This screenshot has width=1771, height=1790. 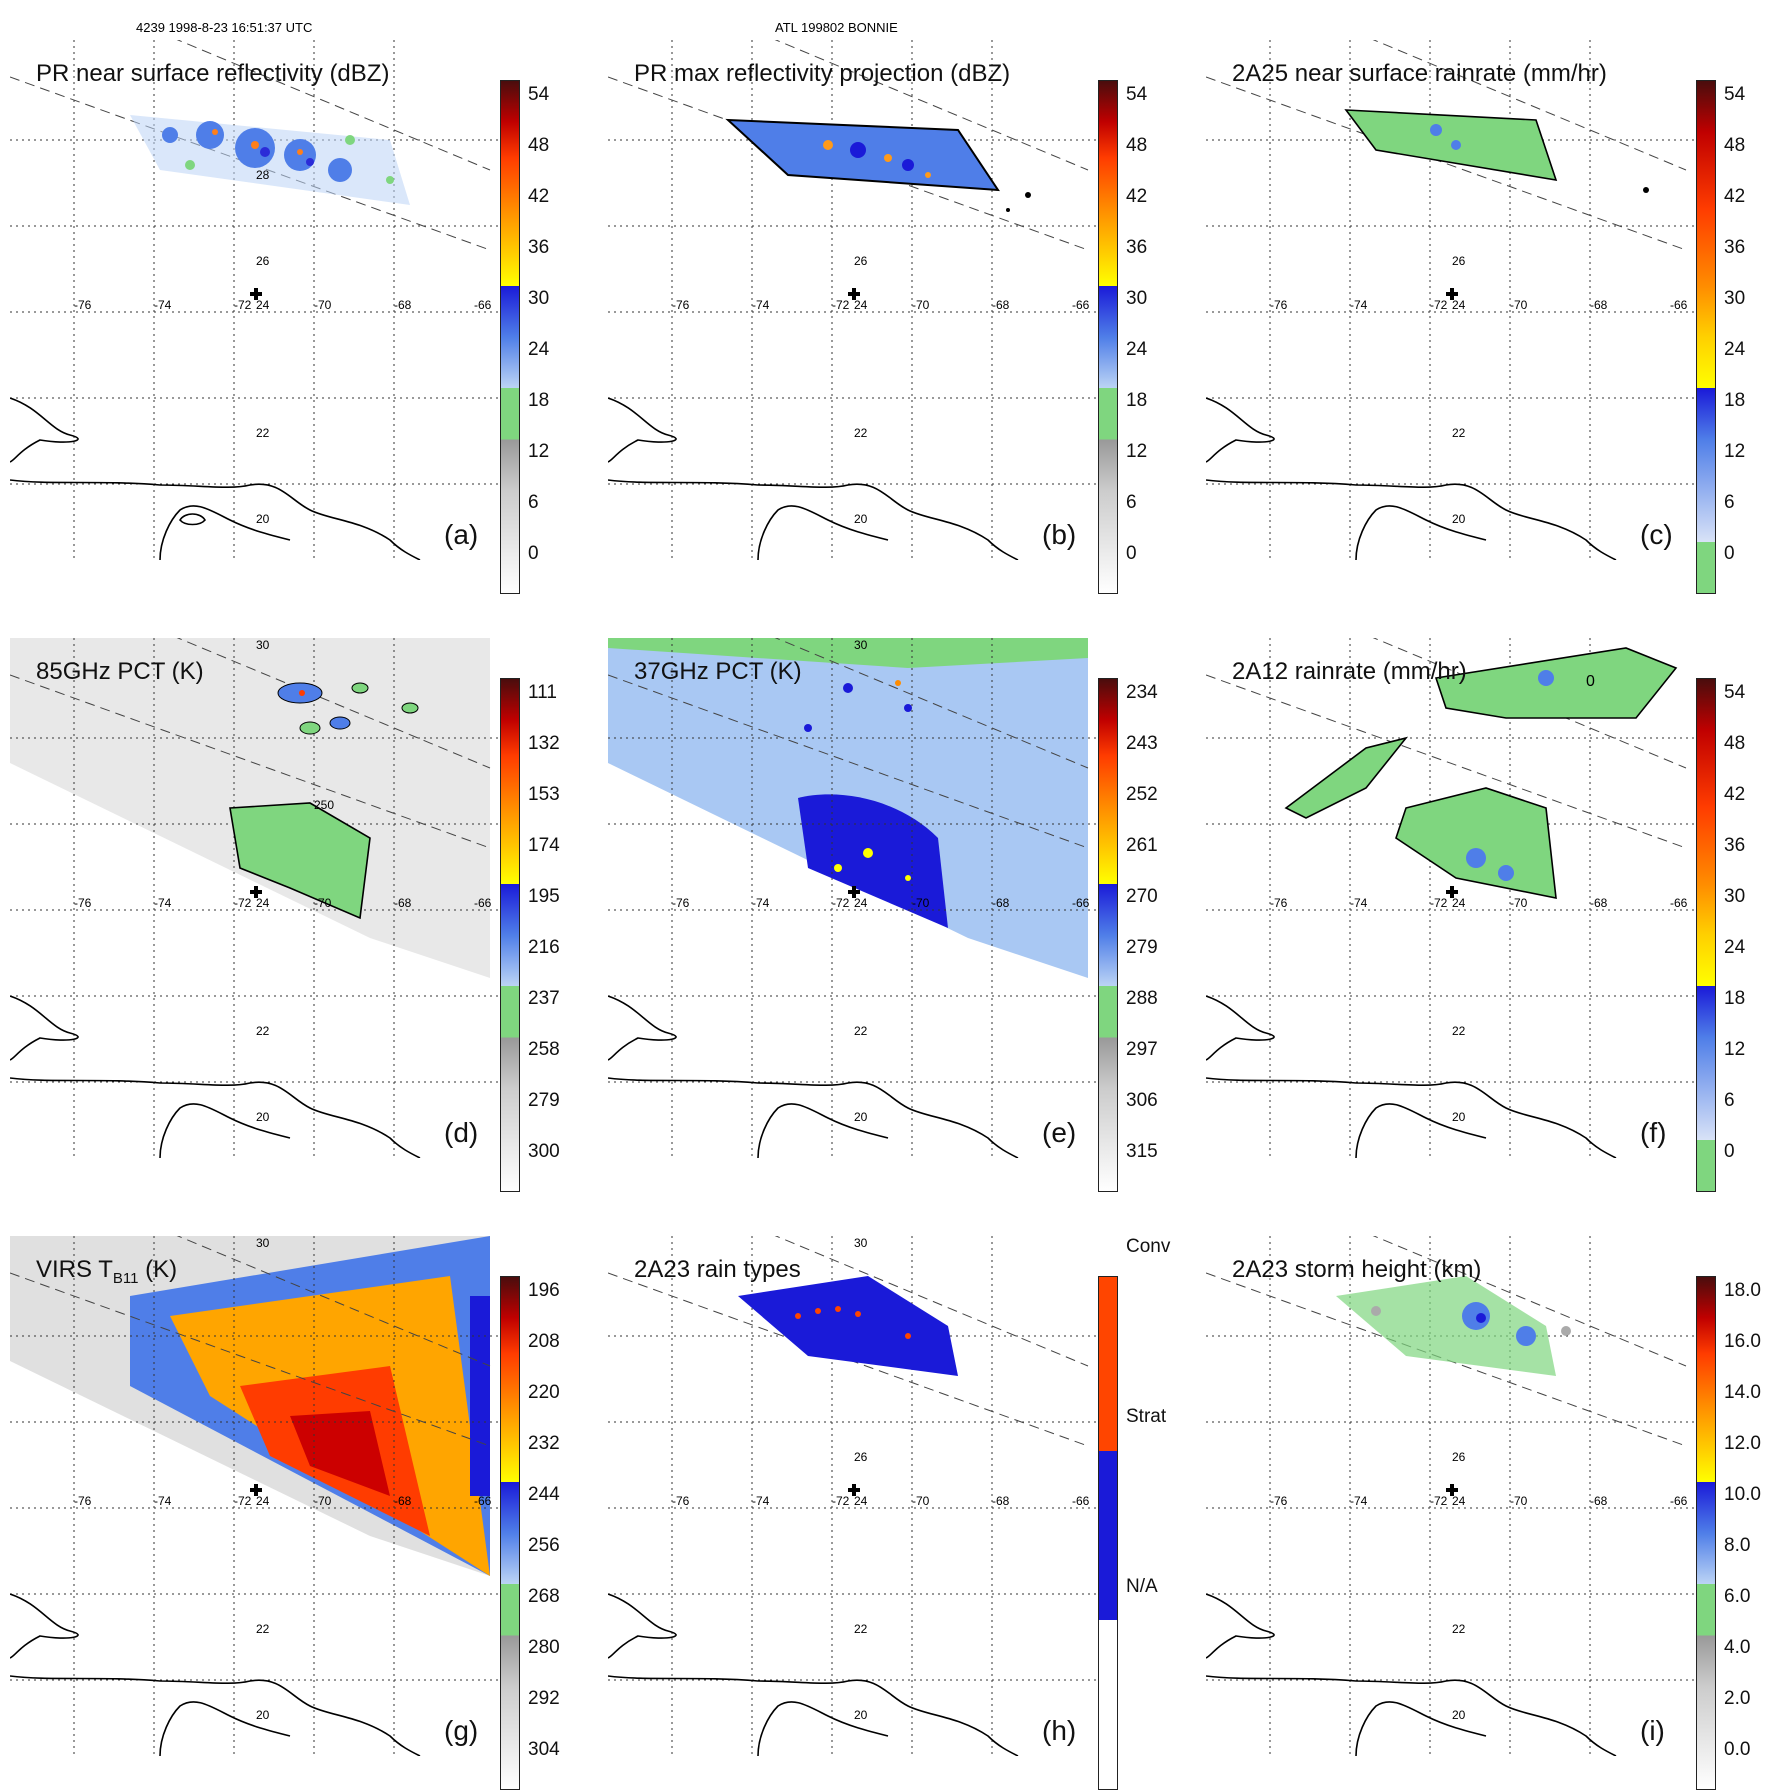 What do you see at coordinates (213, 73) in the screenshot?
I see `panel-title: PR near surface reflectivity (dBZ)` at bounding box center [213, 73].